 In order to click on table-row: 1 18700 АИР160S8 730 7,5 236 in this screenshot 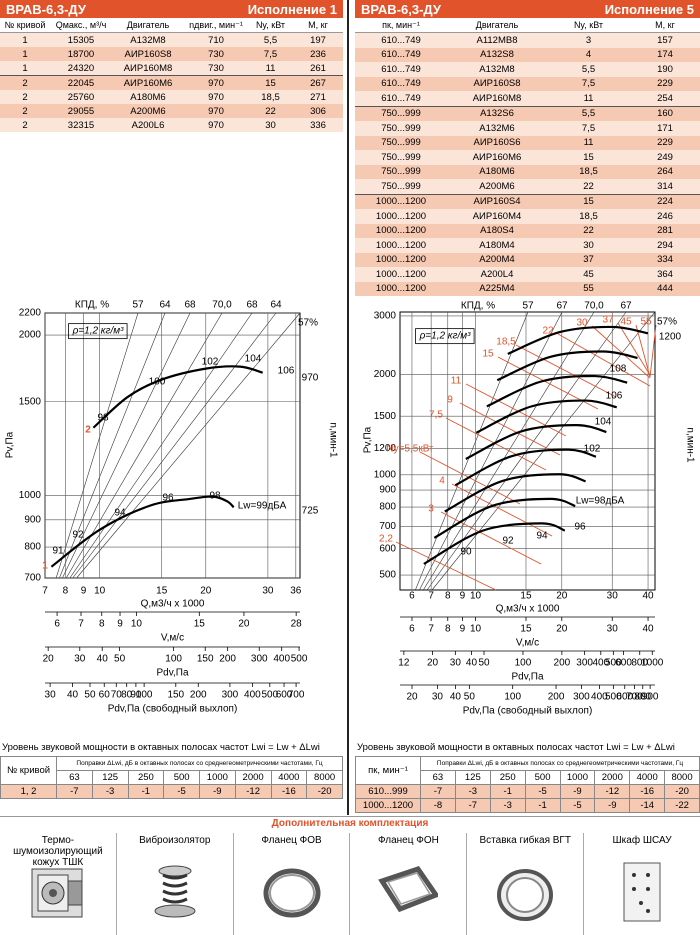, I will do `click(171, 54)`.